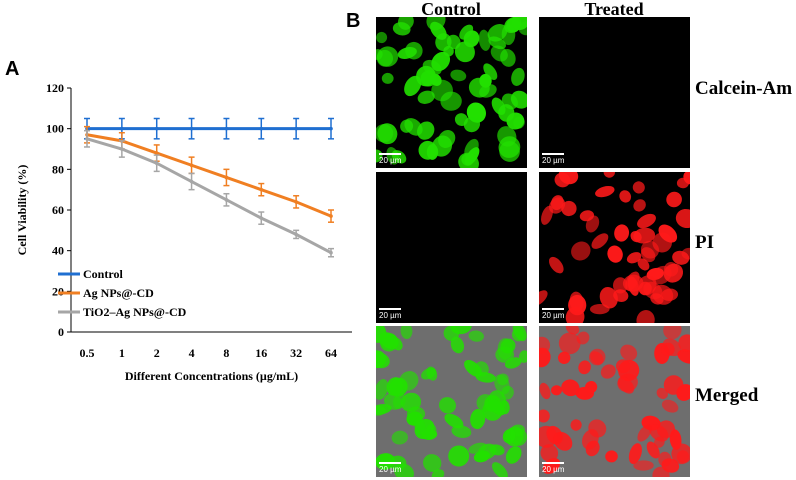  What do you see at coordinates (744, 88) in the screenshot?
I see `row-label-calcein-am: Calcein-Am` at bounding box center [744, 88].